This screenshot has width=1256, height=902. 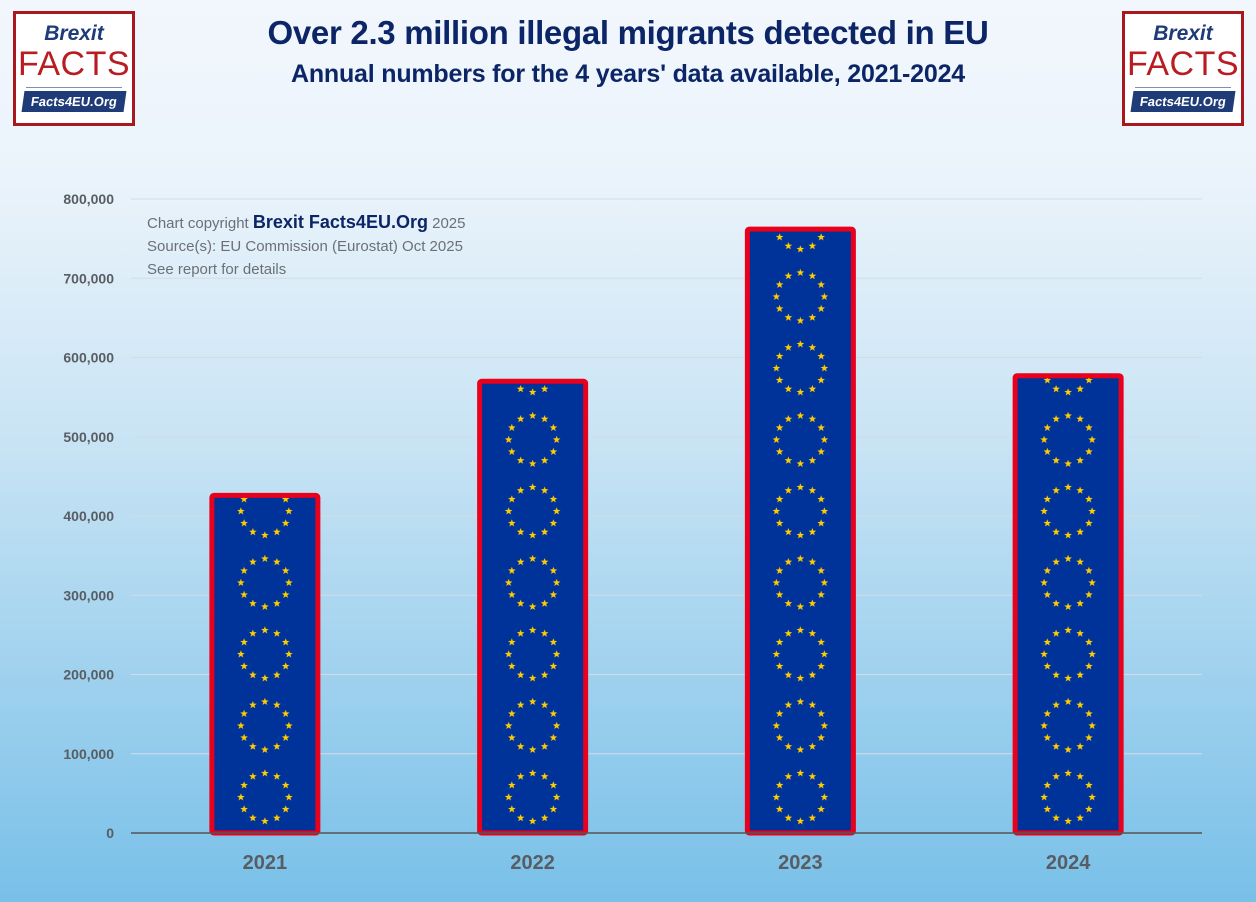 I want to click on y-tick-label: 700,000, so click(x=88, y=278).